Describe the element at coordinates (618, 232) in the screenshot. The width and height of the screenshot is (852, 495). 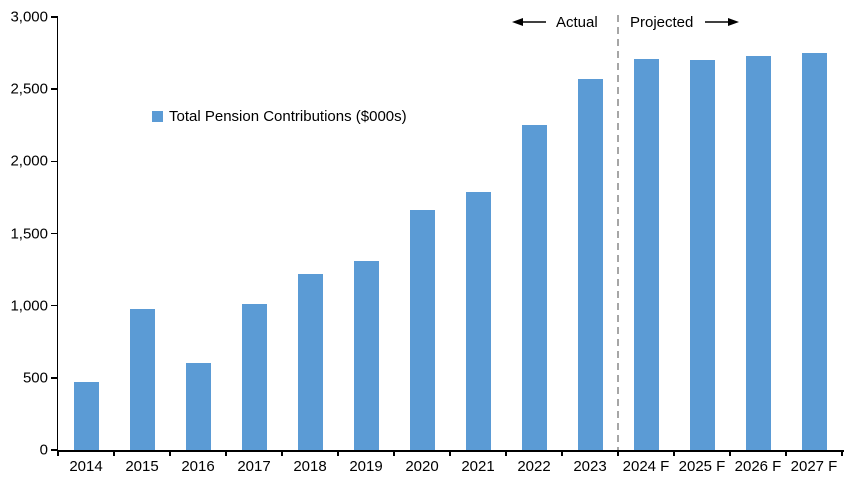
I see `actual-projected-divider` at that location.